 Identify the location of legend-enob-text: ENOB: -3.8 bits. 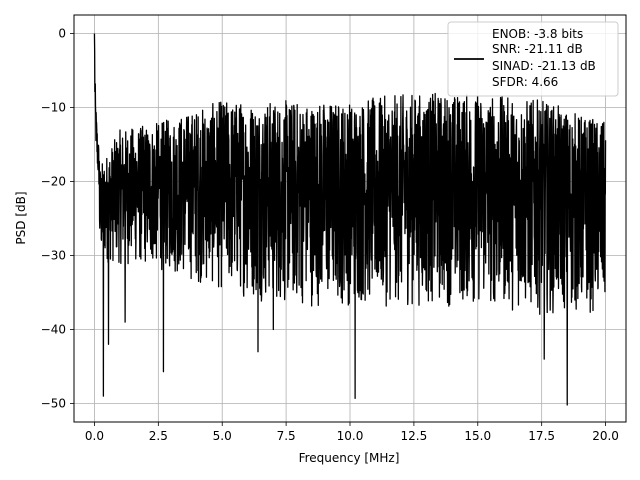
(537, 34).